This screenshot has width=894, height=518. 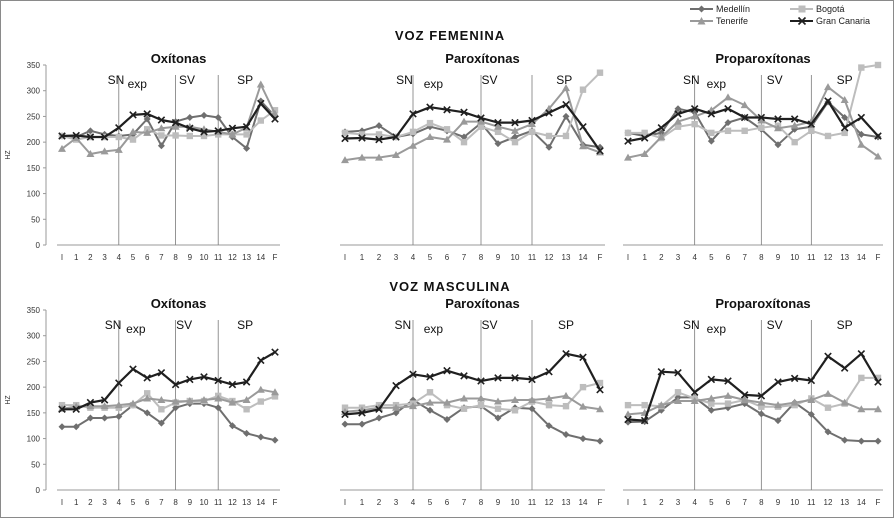 What do you see at coordinates (775, 80) in the screenshot?
I see `panel-3-annotation-sv: SV` at bounding box center [775, 80].